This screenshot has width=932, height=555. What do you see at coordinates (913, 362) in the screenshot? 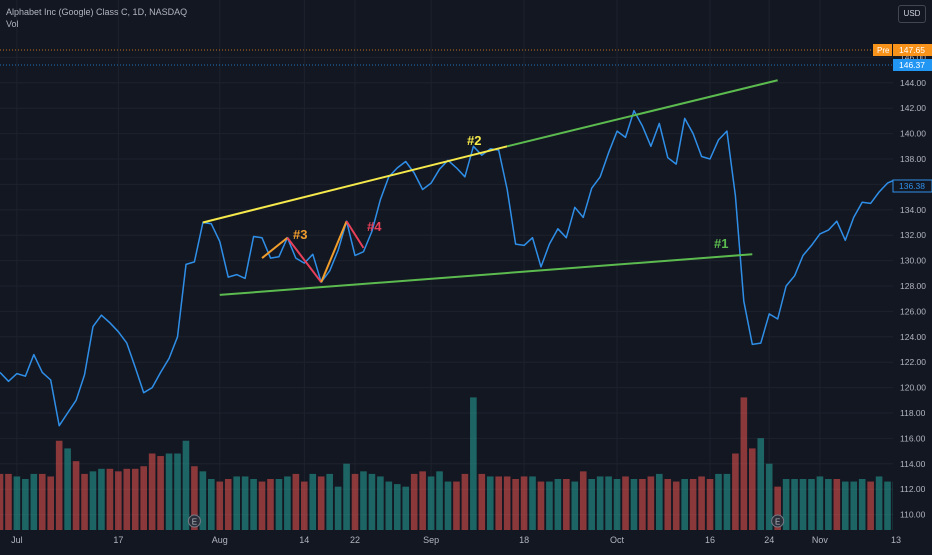
I see `price-tick-label: 122.00` at bounding box center [913, 362].